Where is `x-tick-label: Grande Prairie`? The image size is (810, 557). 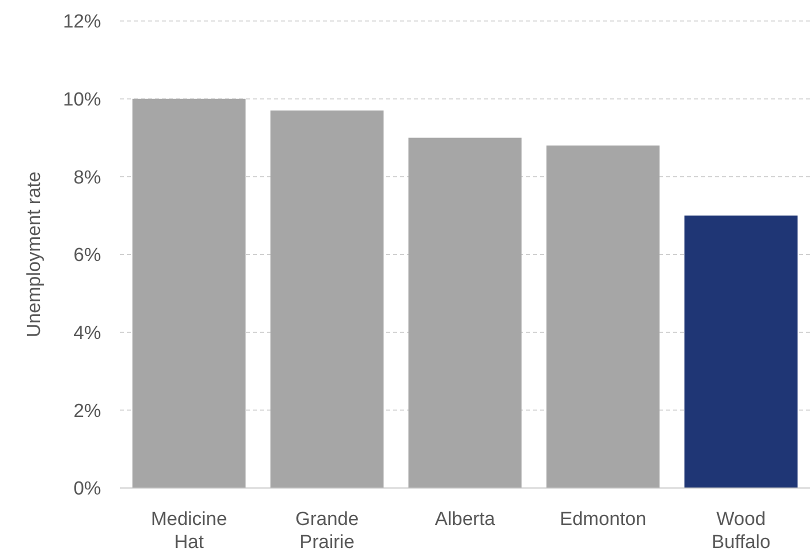
x-tick-label: Grande Prairie is located at coordinates (327, 531).